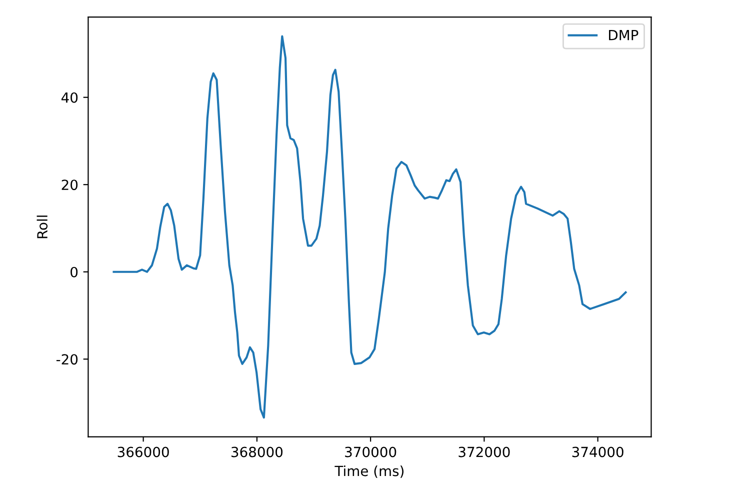 The height and width of the screenshot is (488, 735). Describe the element at coordinates (74, 272) in the screenshot. I see `y-tick-label: 0` at that location.